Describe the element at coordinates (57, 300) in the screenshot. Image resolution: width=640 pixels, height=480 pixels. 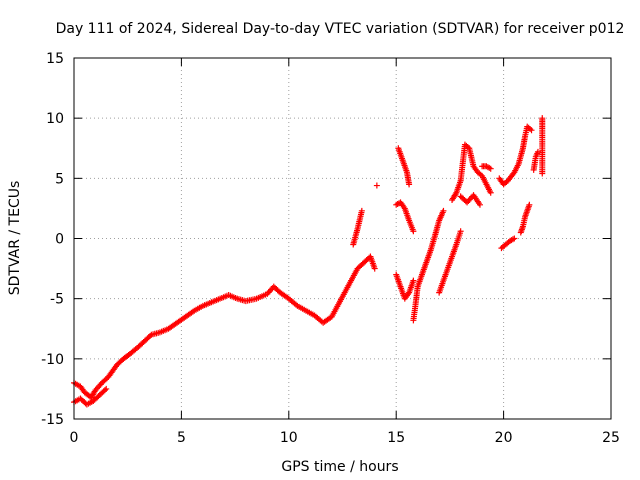
I see `y-tick-label: -5` at that location.